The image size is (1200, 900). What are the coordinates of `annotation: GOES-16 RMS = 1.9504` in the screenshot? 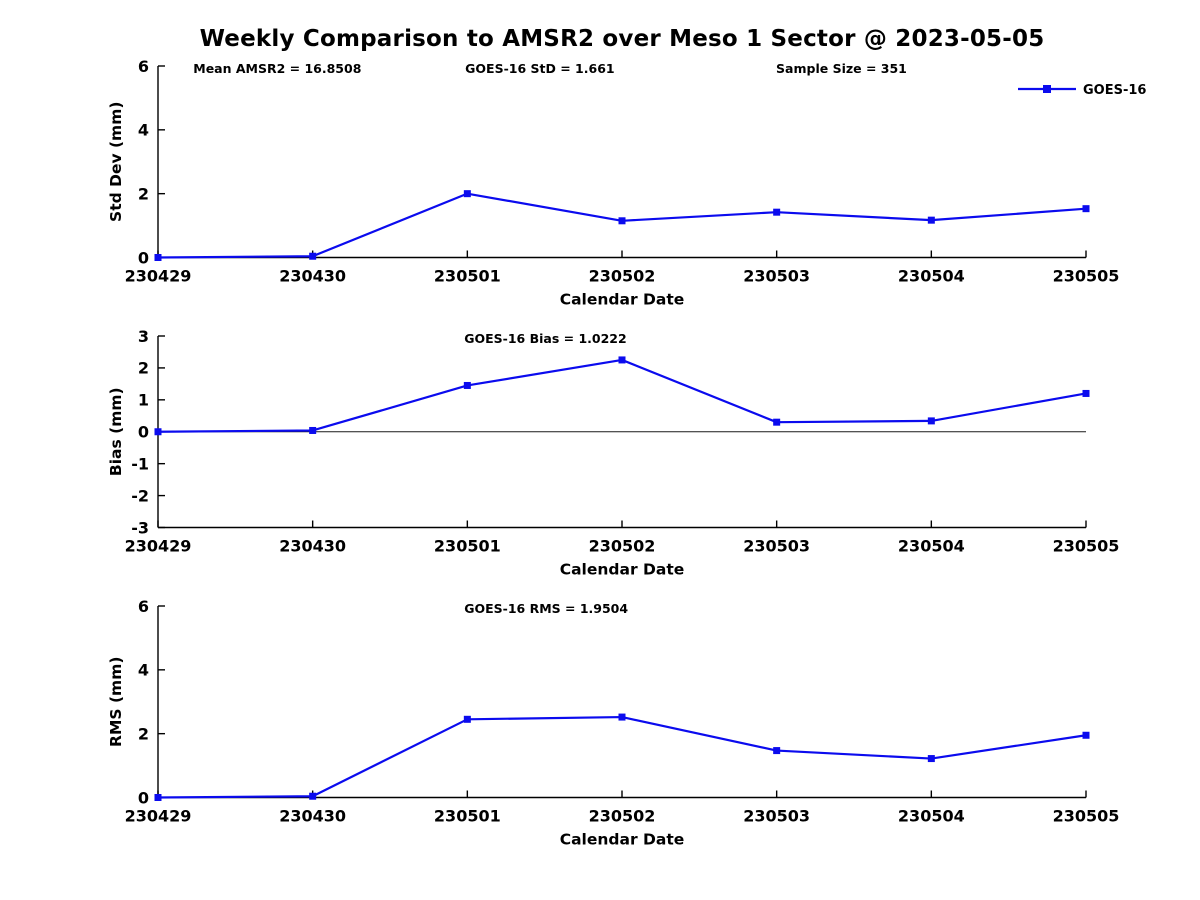 It's located at (546, 608).